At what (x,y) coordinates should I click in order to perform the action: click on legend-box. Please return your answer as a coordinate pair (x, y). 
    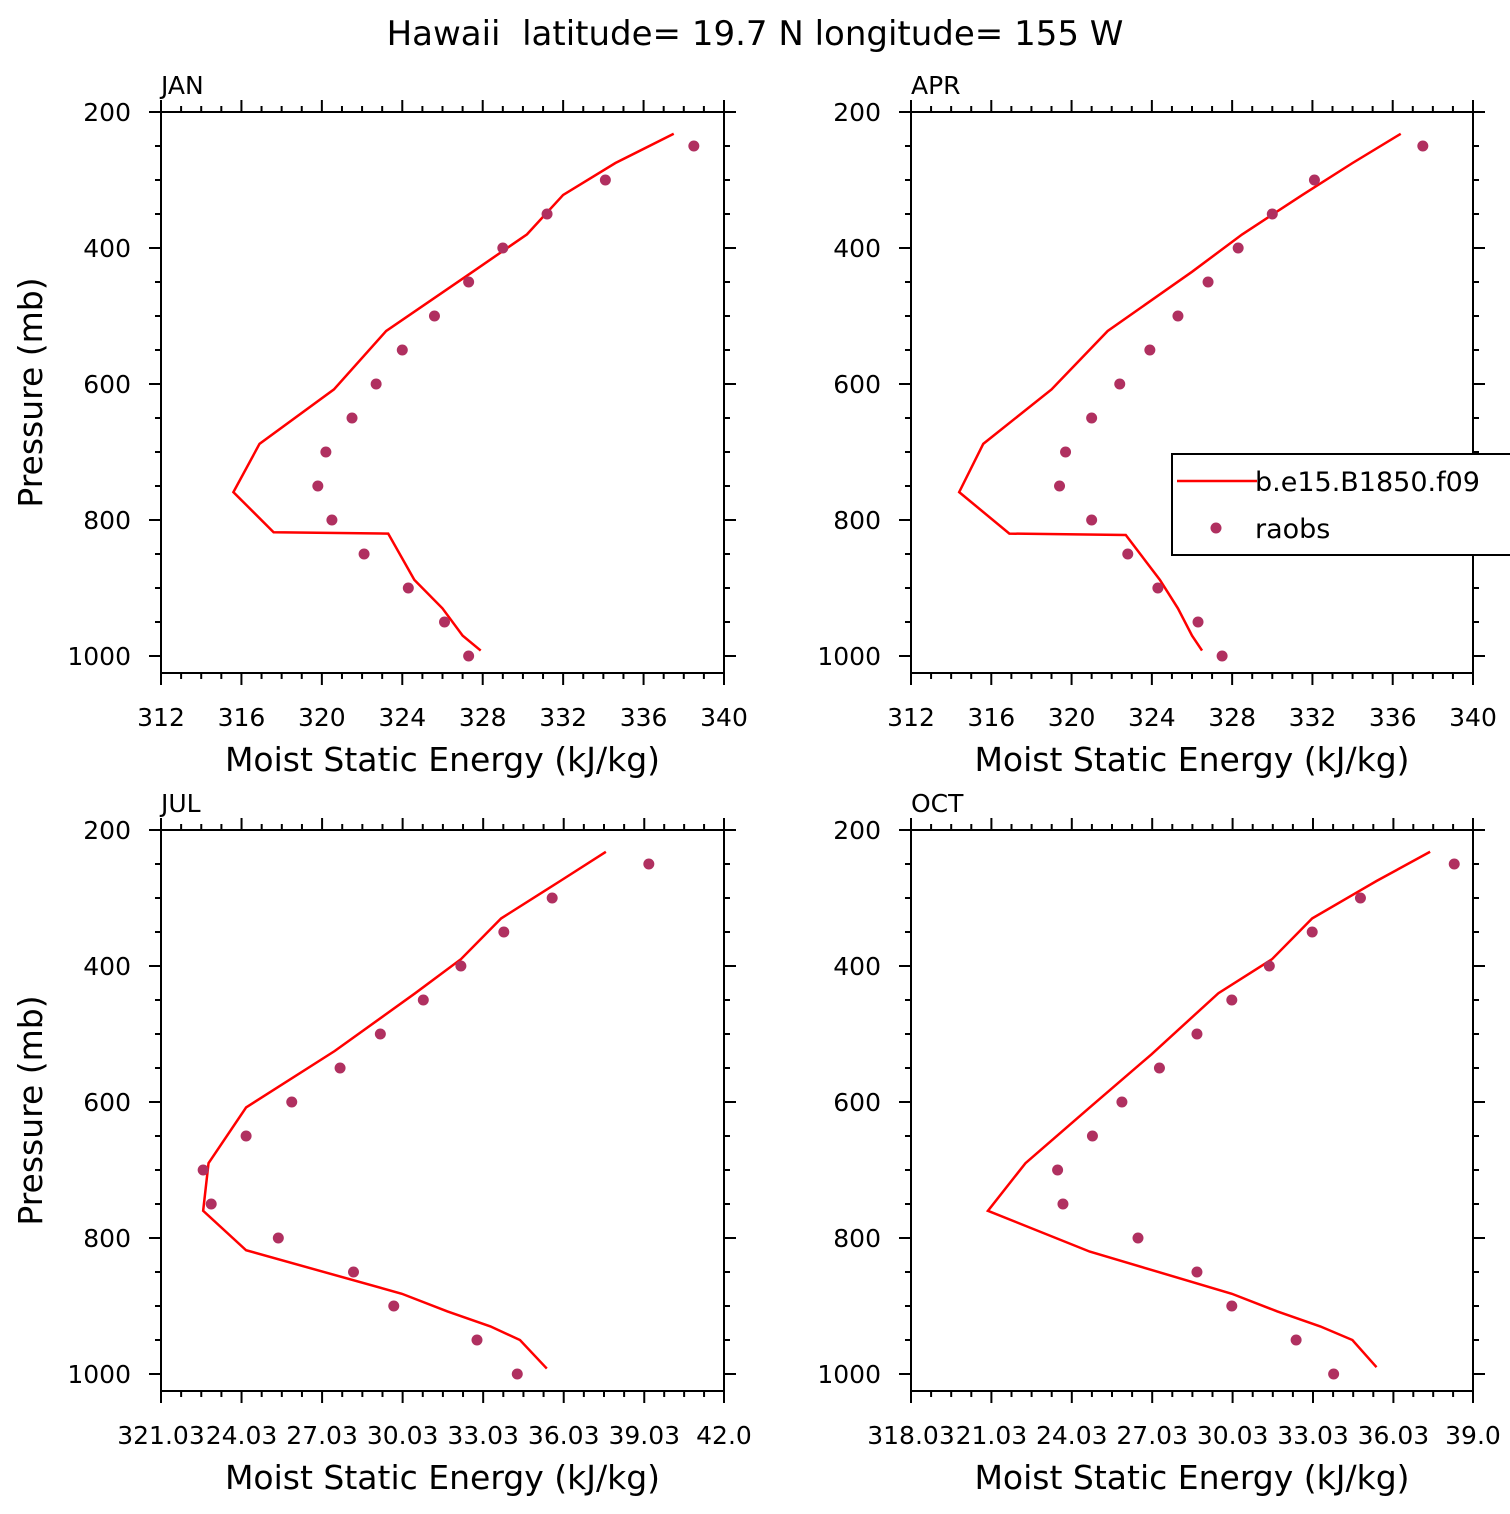
    Looking at the image, I should click on (1340, 504).